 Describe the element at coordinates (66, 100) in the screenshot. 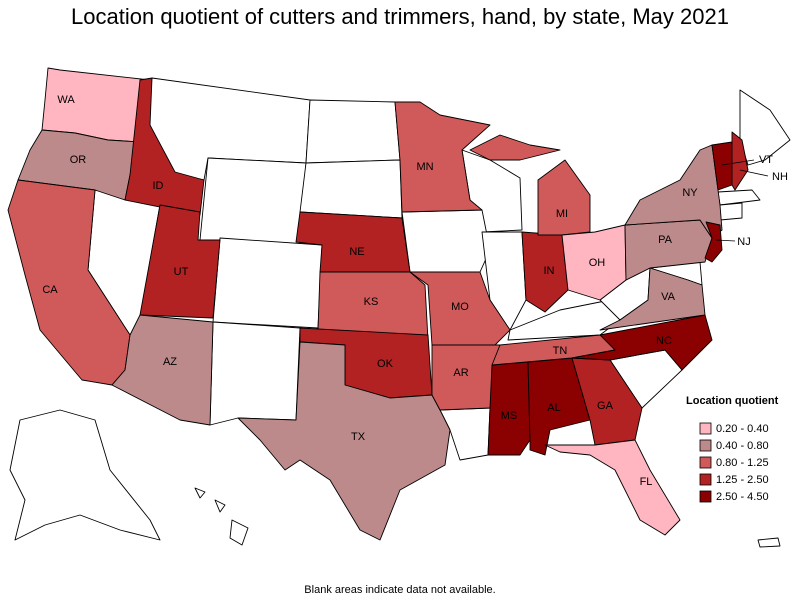

I see `label-wa: WA` at that location.